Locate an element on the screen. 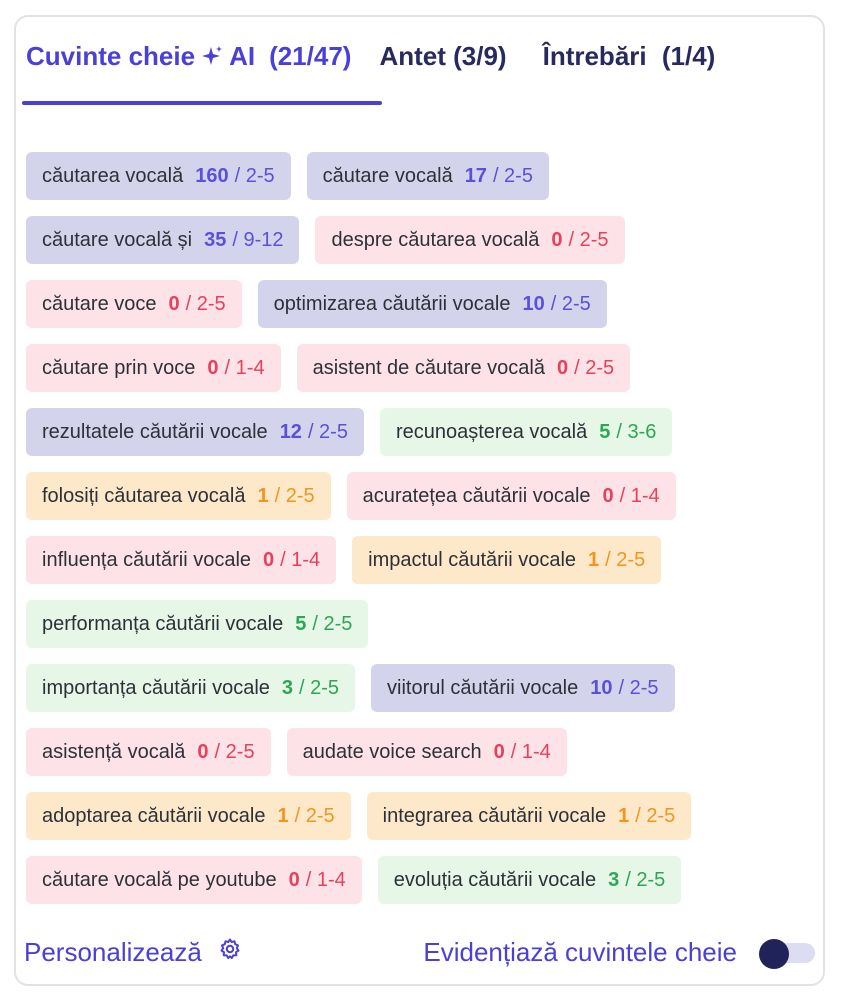  keyword-chip: impactul căutării vocale 1/ 2-5 is located at coordinates (507, 560).